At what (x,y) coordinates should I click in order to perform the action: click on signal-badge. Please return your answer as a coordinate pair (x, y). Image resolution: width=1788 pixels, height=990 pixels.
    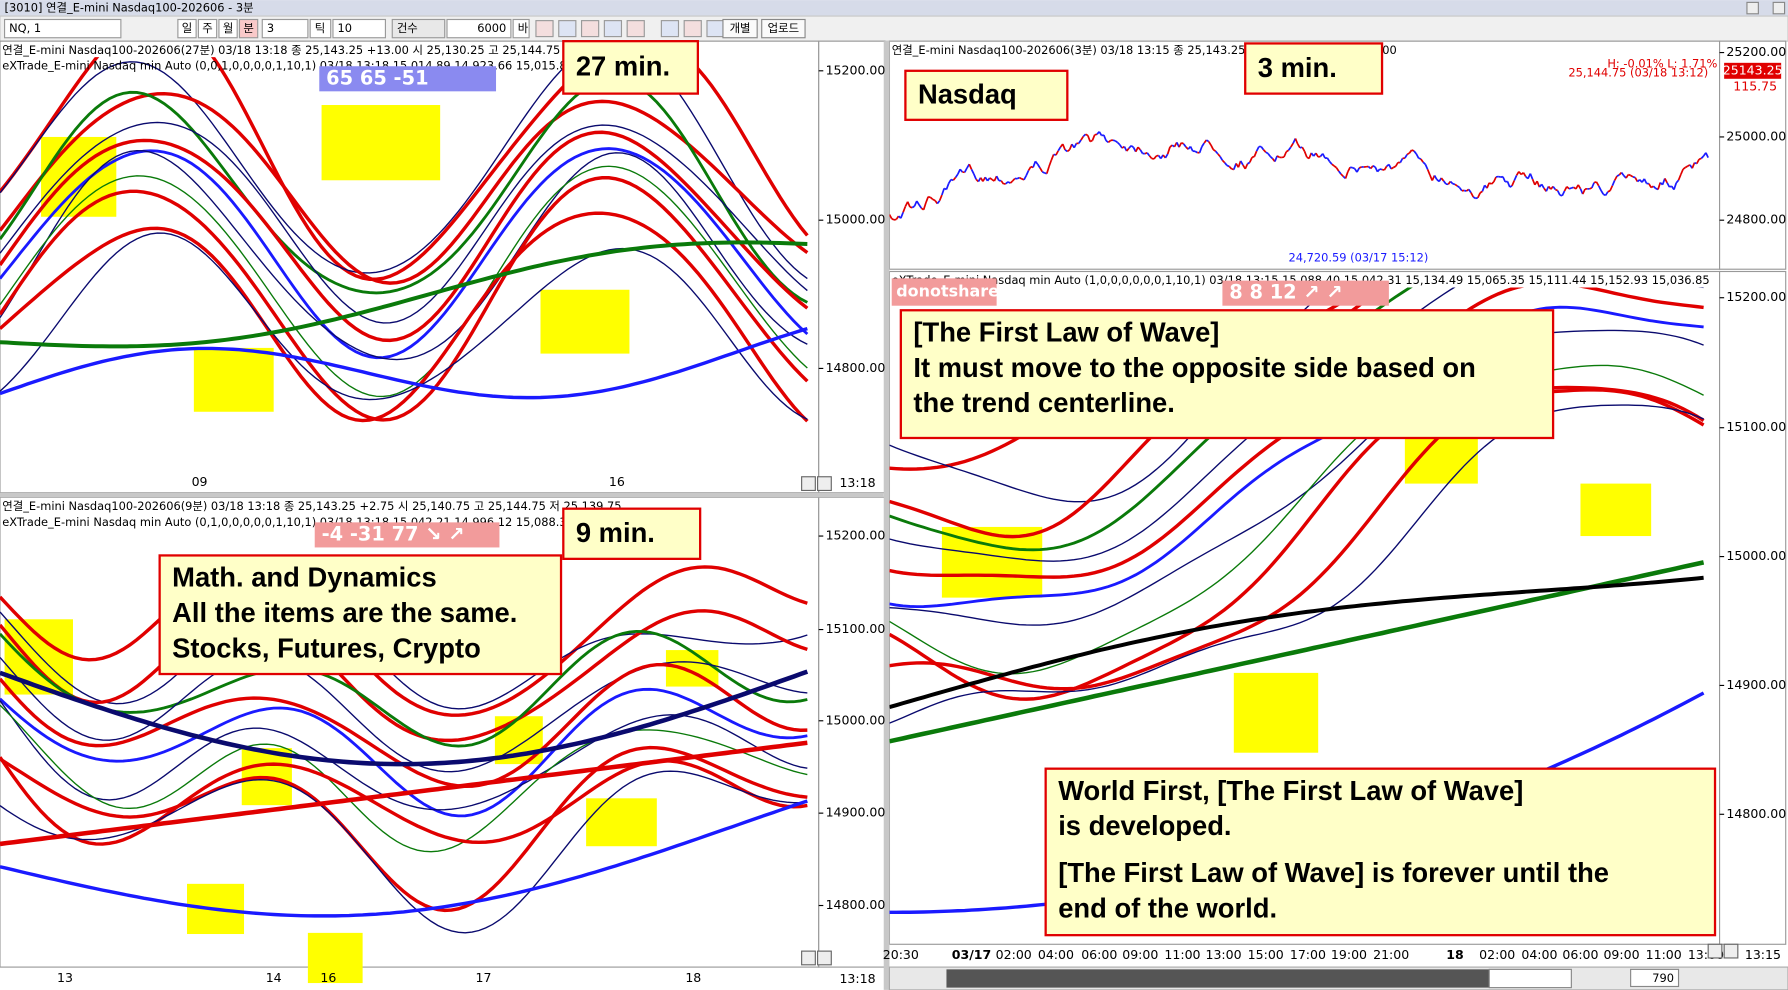
    Looking at the image, I should click on (1305, 293).